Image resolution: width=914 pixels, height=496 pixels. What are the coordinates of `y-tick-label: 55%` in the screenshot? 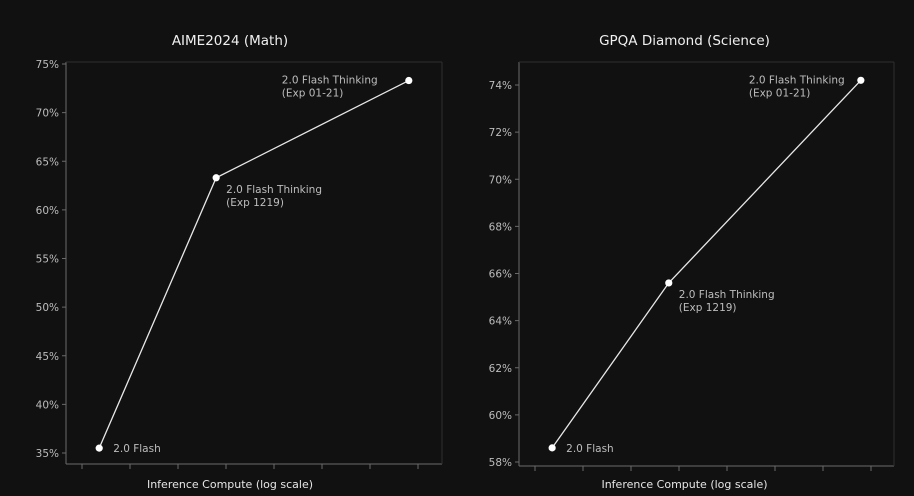 It's located at (47, 260).